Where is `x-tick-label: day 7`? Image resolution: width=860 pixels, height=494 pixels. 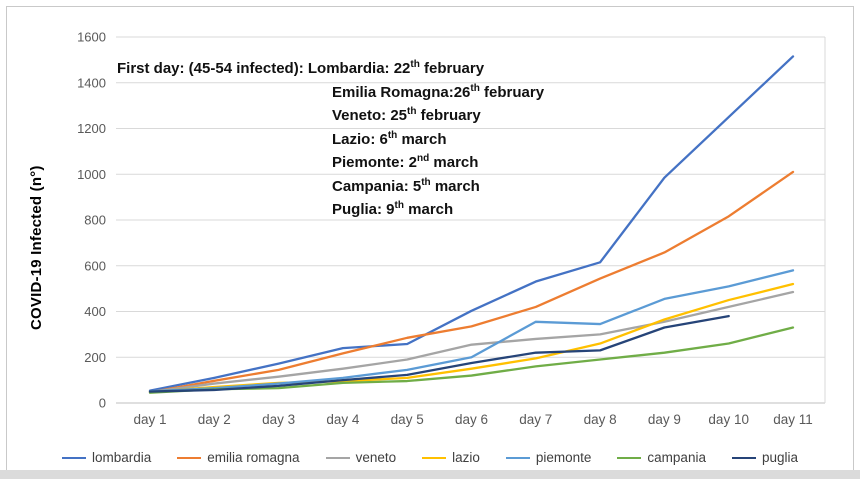 x-tick-label: day 7 is located at coordinates (535, 419).